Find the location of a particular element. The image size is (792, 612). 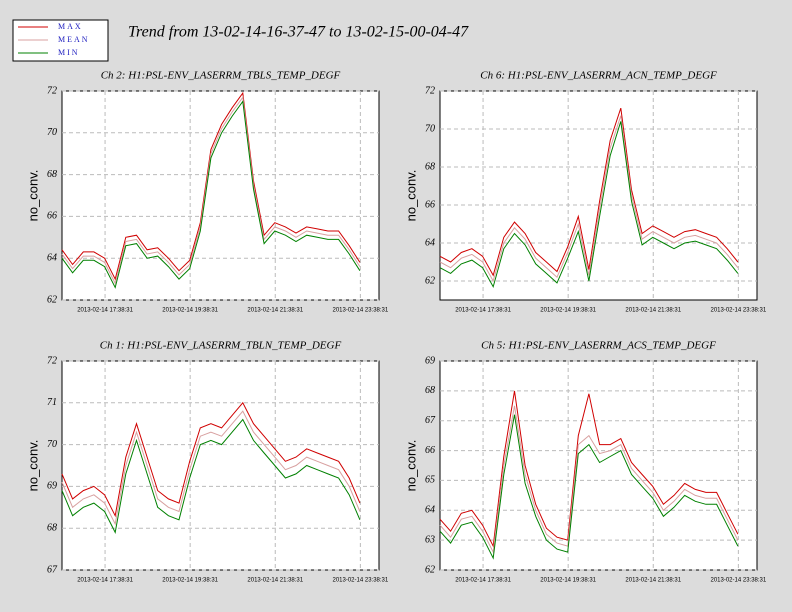

y-tick-label: 71 is located at coordinates (52, 402).